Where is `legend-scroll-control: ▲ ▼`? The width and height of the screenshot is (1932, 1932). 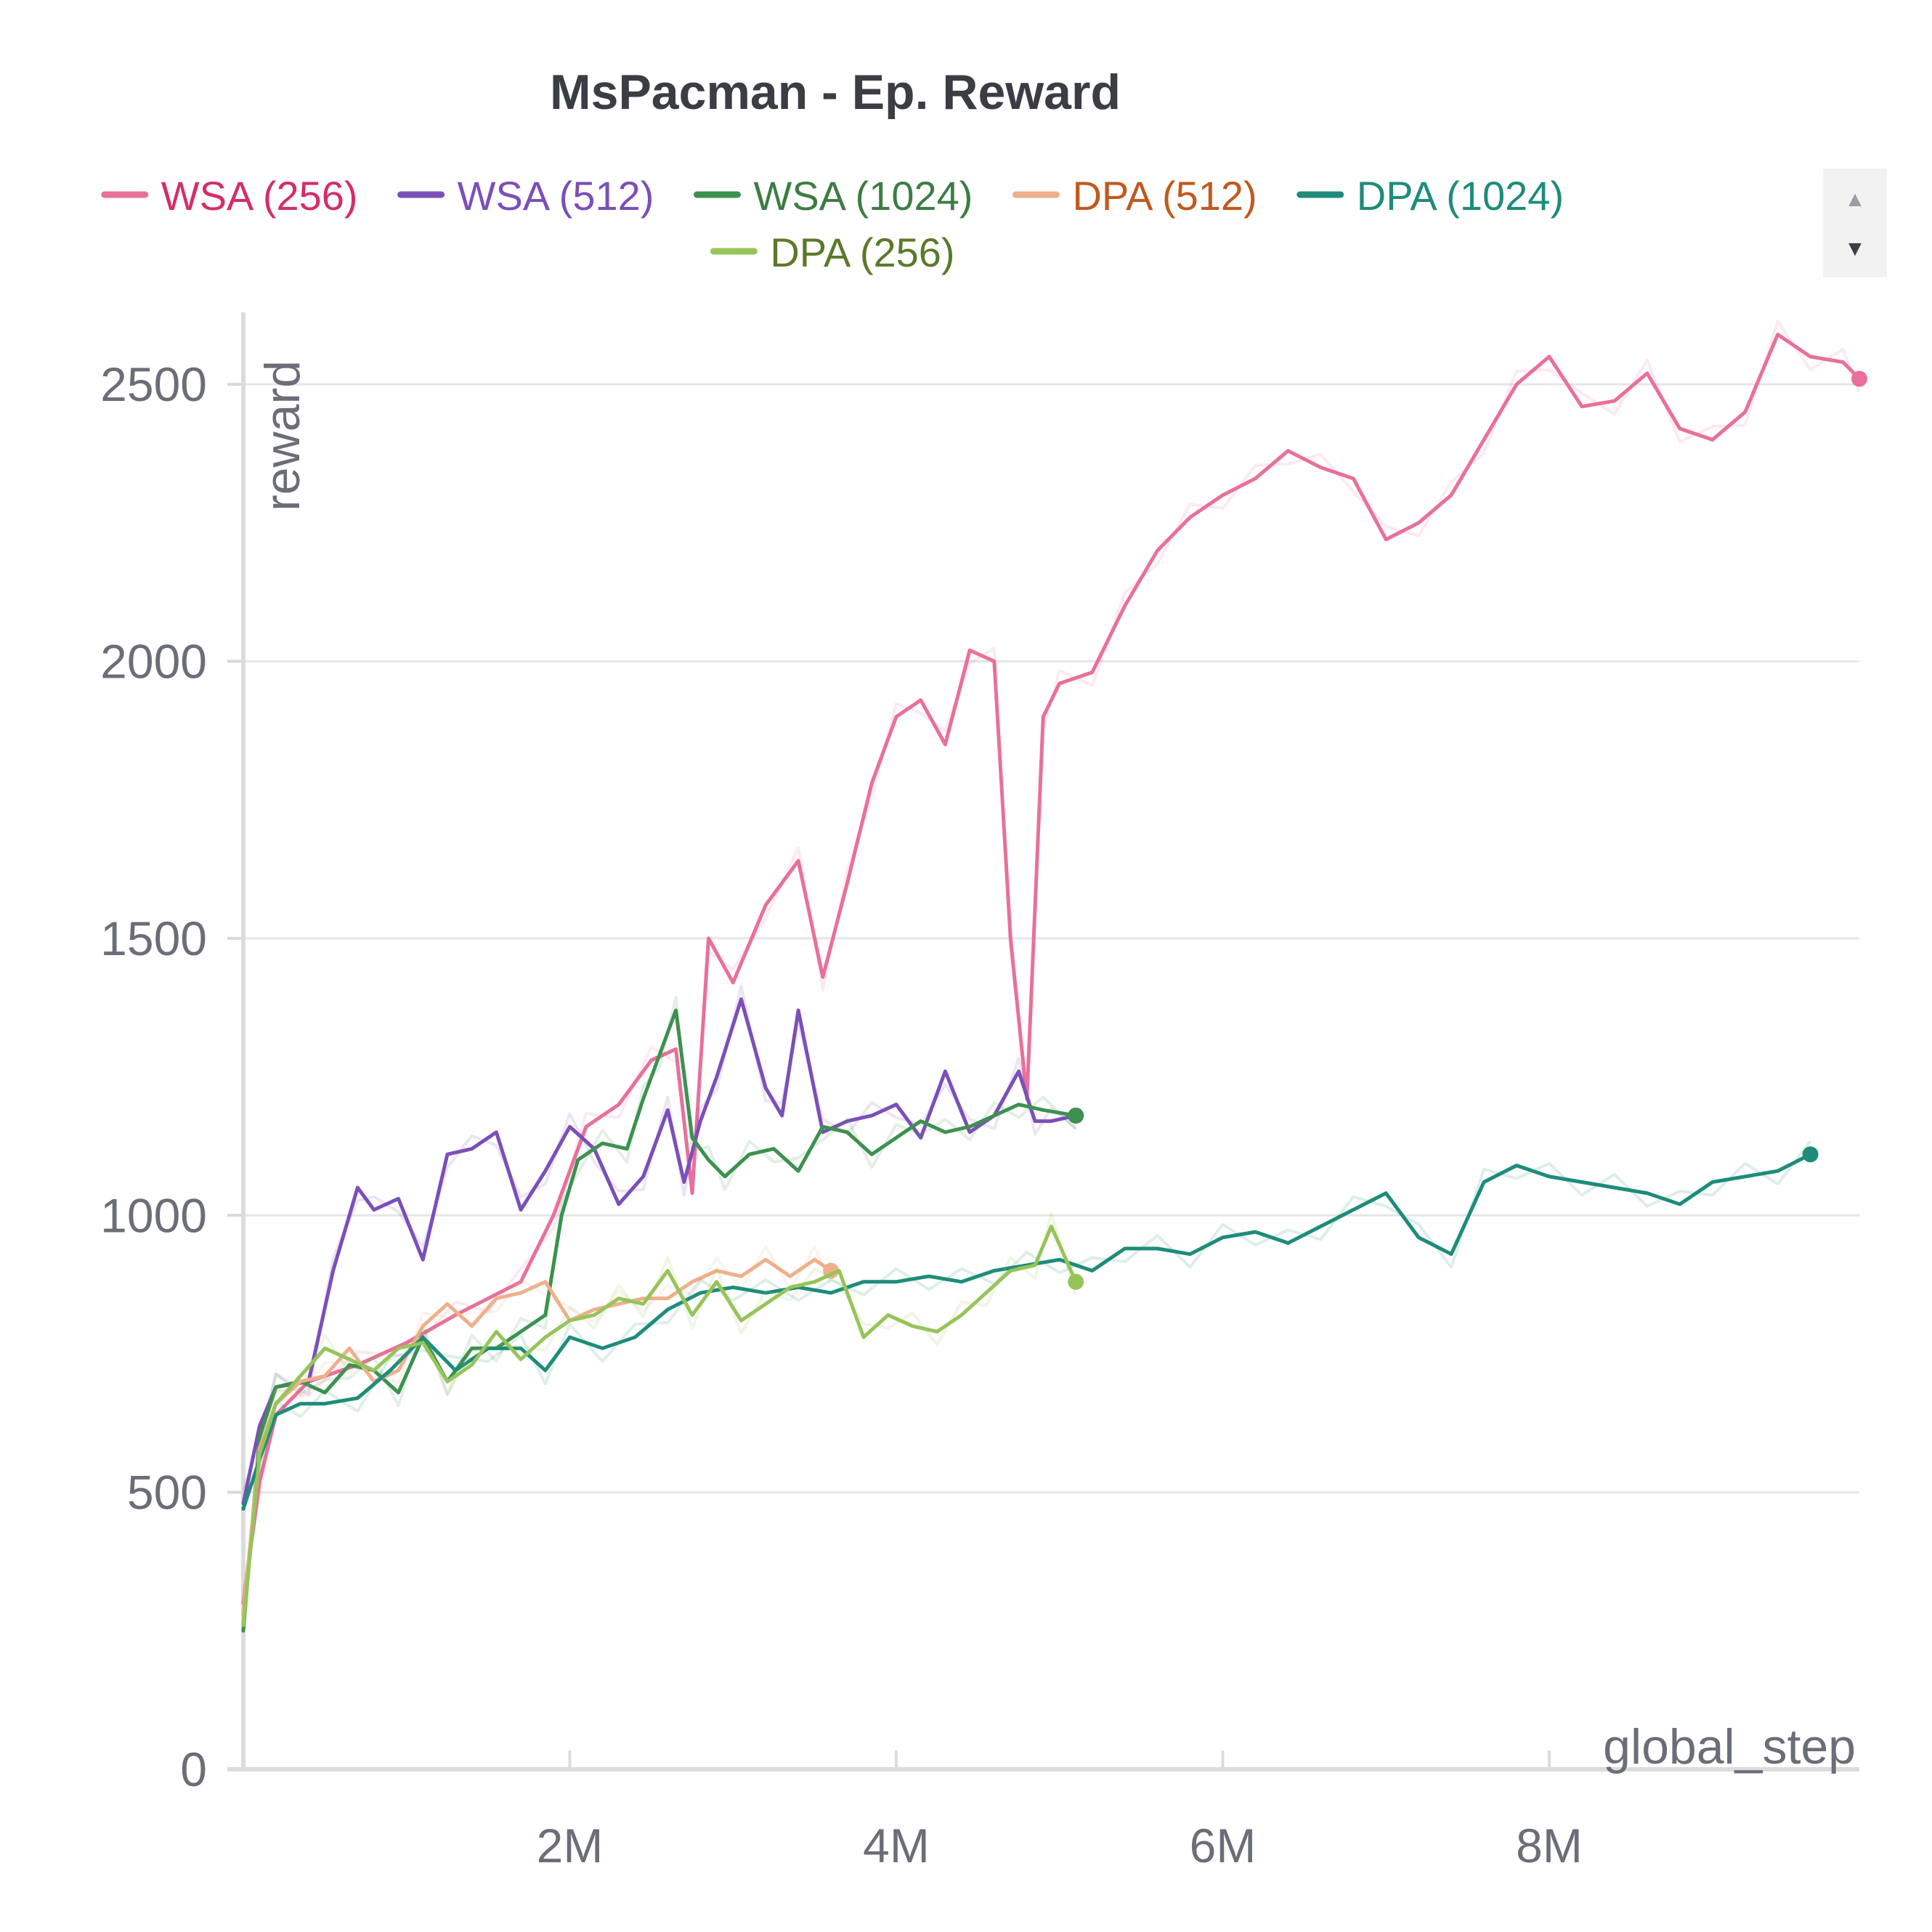
legend-scroll-control: ▲ ▼ is located at coordinates (1855, 223).